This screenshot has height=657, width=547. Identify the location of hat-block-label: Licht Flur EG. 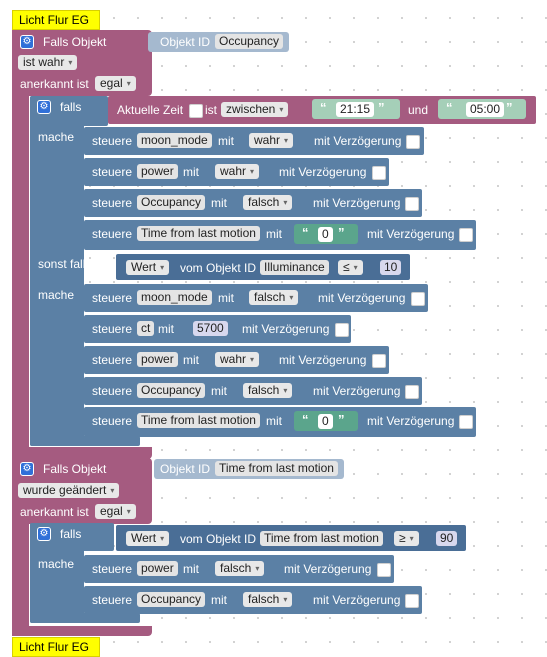
(54, 20).